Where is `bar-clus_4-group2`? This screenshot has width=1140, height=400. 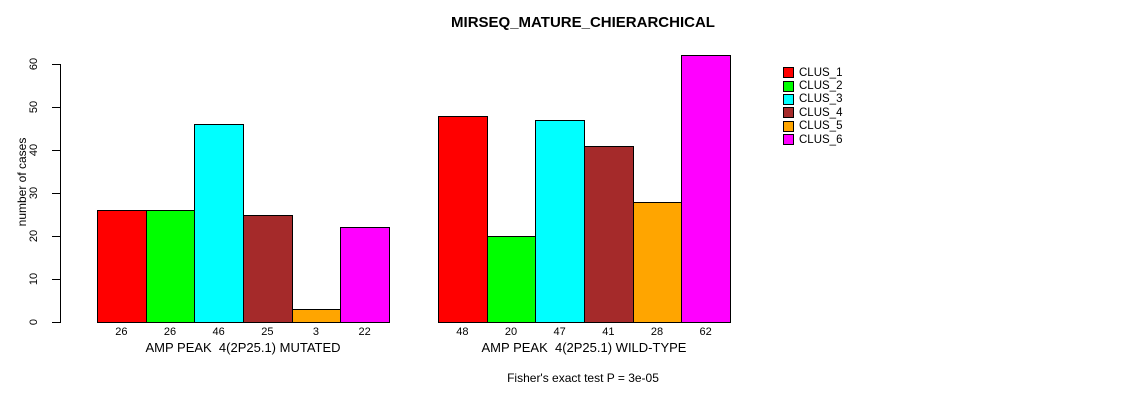
bar-clus_4-group2 is located at coordinates (609, 234).